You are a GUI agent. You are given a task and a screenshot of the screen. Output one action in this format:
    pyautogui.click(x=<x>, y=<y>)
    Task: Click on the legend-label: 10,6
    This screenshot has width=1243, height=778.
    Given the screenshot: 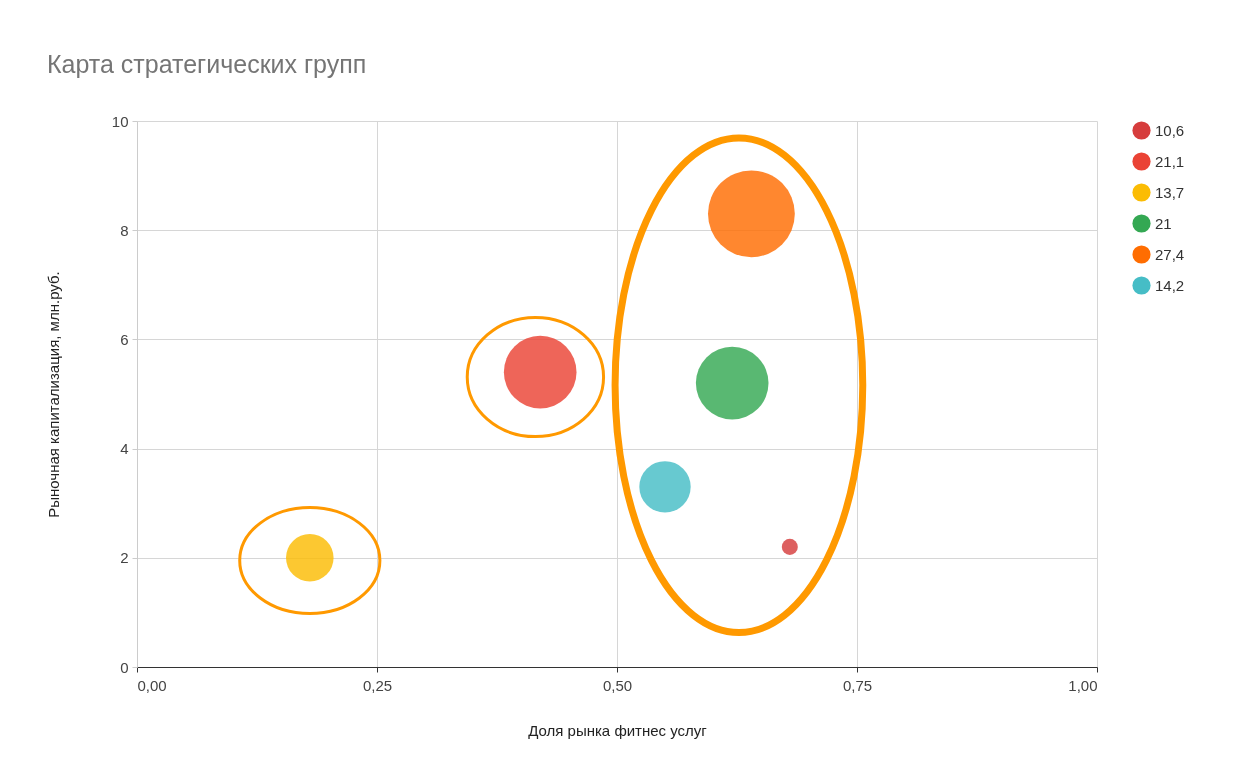 What is the action you would take?
    pyautogui.click(x=1170, y=130)
    